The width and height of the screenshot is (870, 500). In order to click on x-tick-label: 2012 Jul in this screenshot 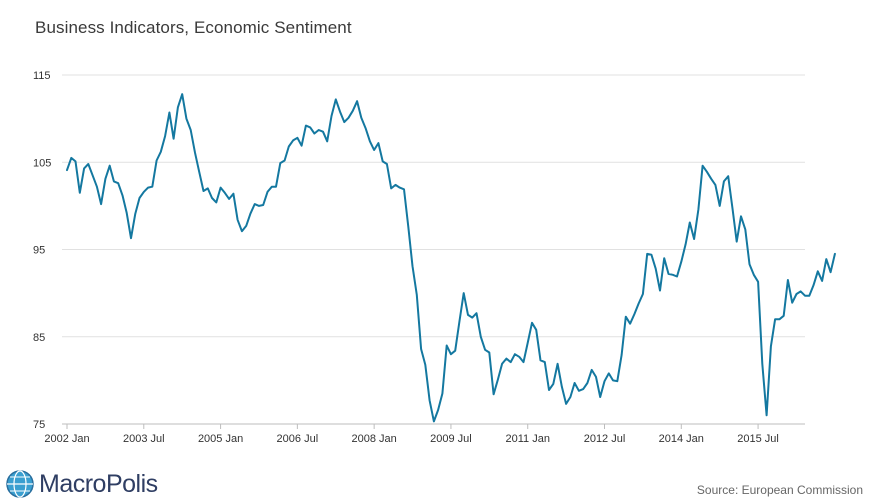, I will do `click(605, 439)`.